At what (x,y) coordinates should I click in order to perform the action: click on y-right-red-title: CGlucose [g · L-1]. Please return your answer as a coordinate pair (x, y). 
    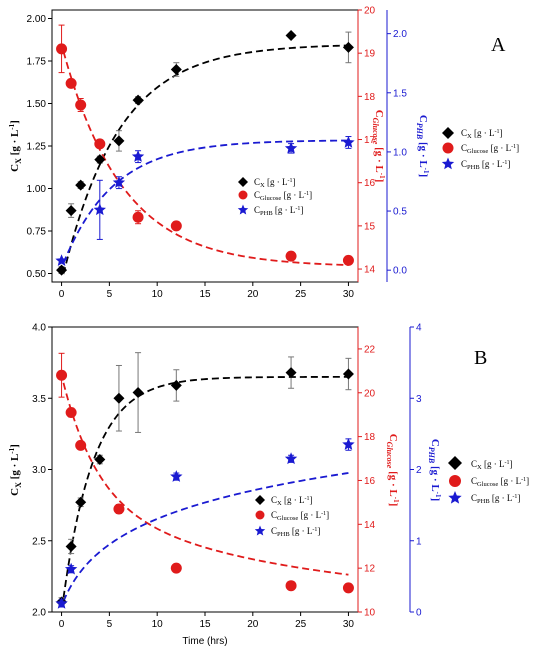
    Looking at the image, I should click on (392, 470).